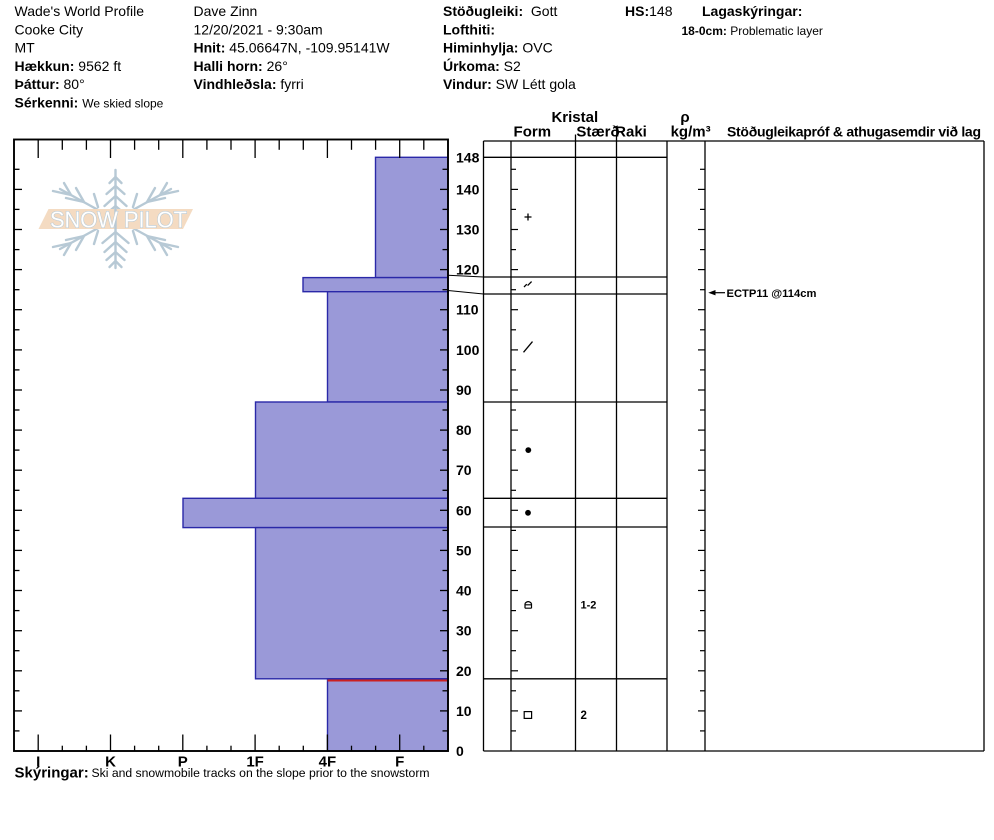 The width and height of the screenshot is (994, 840). Describe the element at coordinates (631, 132) in the screenshot. I see `svg-text: Raki` at that location.